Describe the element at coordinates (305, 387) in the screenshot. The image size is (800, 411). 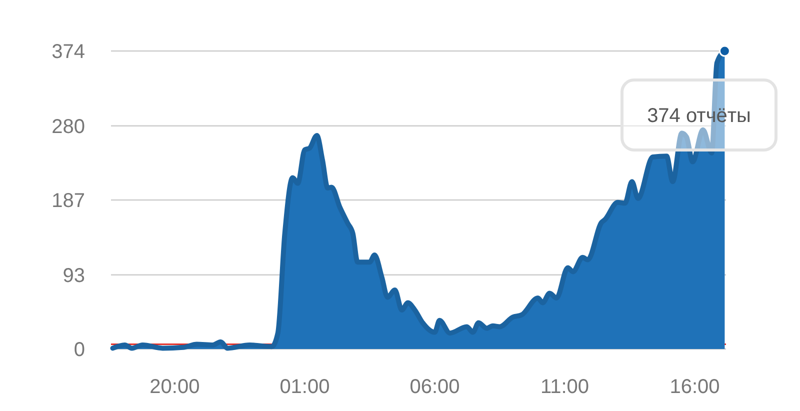
I see `x-tick-label: 01:00` at that location.